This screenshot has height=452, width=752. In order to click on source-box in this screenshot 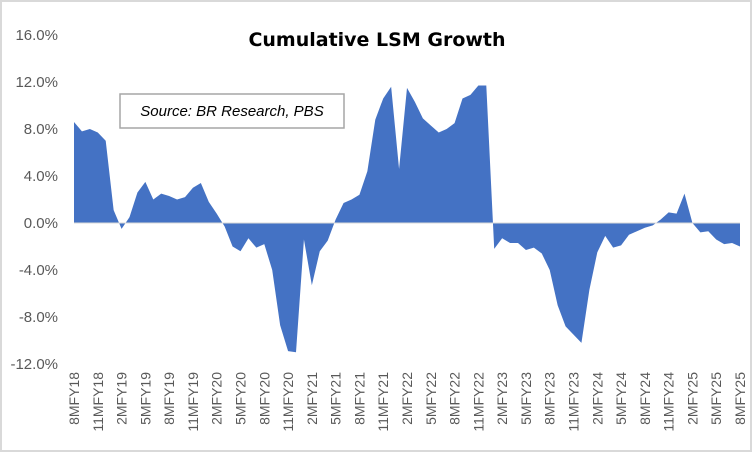, I will do `click(232, 111)`.